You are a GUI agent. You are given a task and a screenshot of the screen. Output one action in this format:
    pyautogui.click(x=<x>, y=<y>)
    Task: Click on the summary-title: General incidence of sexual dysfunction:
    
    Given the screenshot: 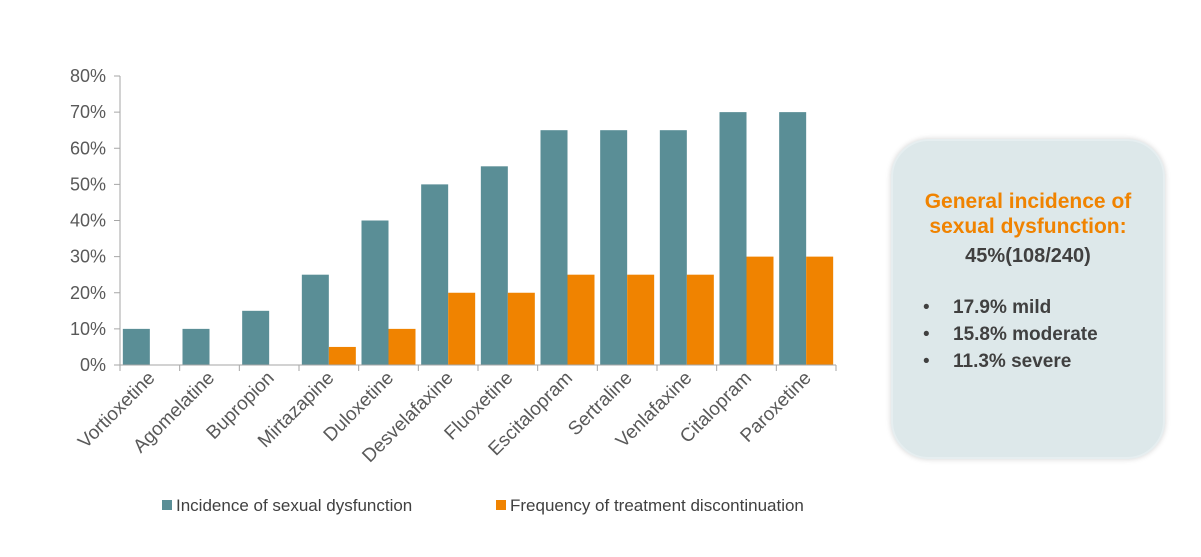 What is the action you would take?
    pyautogui.click(x=1028, y=214)
    